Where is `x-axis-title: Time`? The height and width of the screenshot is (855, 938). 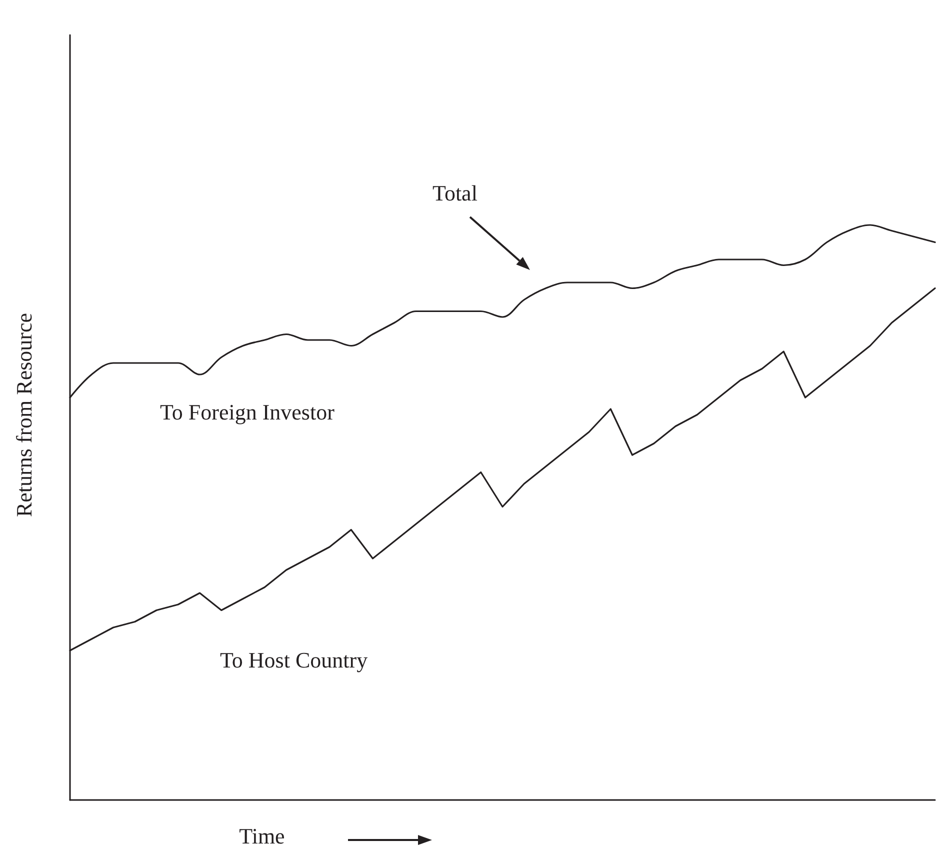
x-axis-title: Time is located at coordinates (262, 836).